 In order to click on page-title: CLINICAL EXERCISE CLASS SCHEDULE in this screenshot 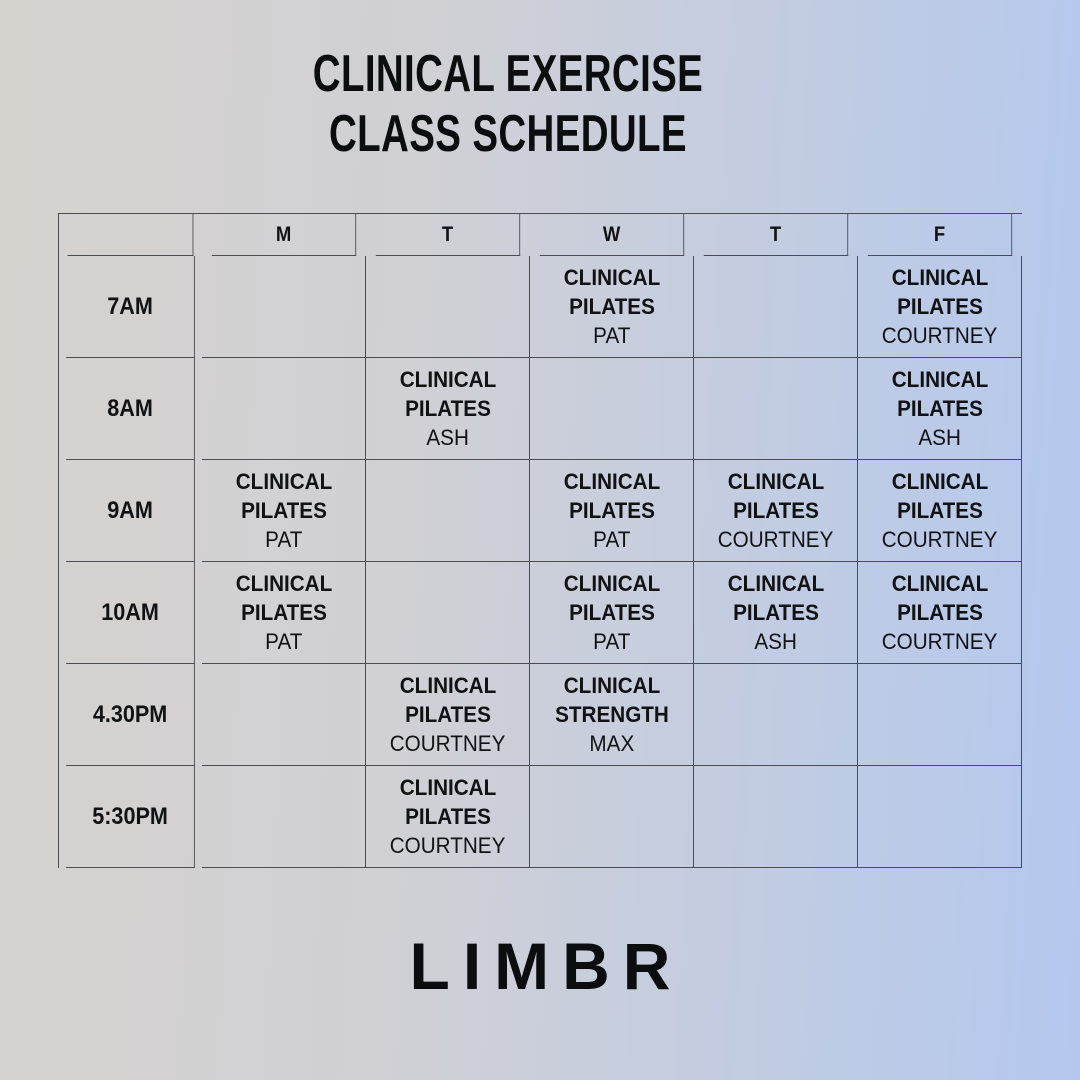, I will do `click(507, 104)`.